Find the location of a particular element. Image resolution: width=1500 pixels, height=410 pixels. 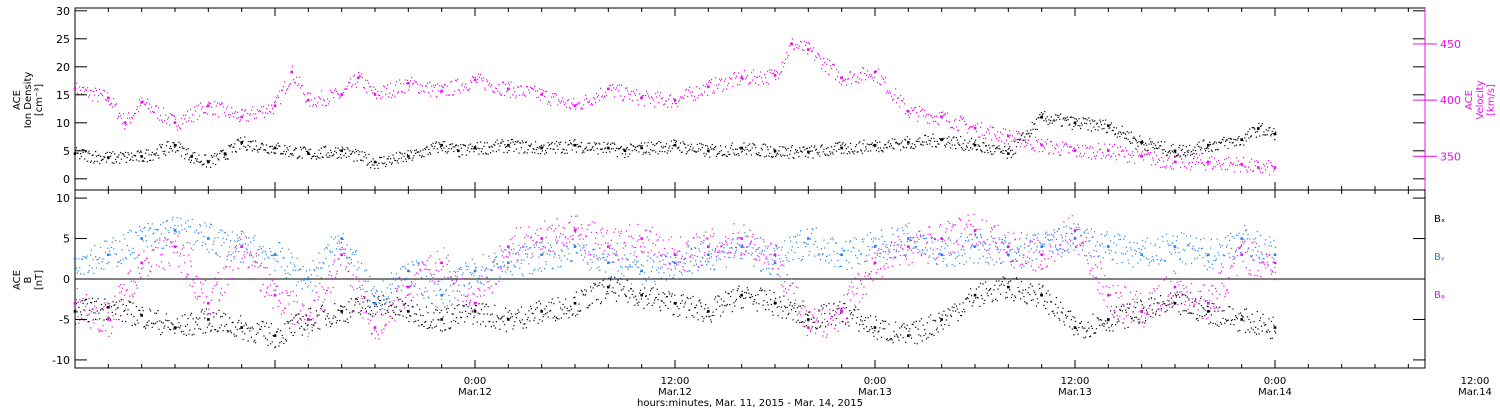

y-tick-label: 15 is located at coordinates (63, 95).